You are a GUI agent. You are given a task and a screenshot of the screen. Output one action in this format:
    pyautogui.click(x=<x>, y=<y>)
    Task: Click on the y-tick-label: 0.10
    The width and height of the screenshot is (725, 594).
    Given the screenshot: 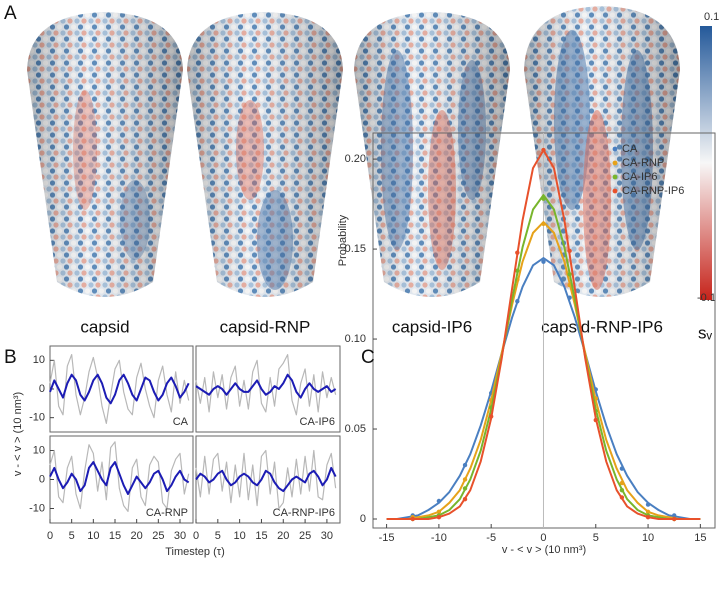 What is the action you would take?
    pyautogui.click(x=355, y=339)
    